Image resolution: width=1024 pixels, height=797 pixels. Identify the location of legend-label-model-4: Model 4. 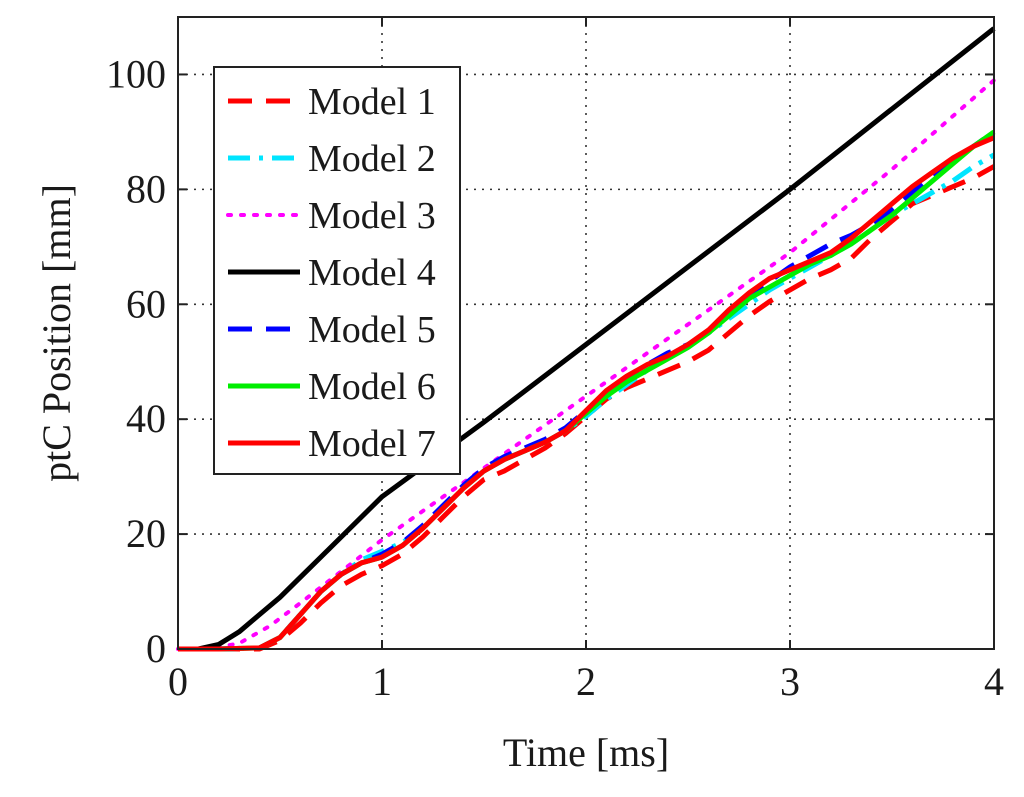
(372, 273).